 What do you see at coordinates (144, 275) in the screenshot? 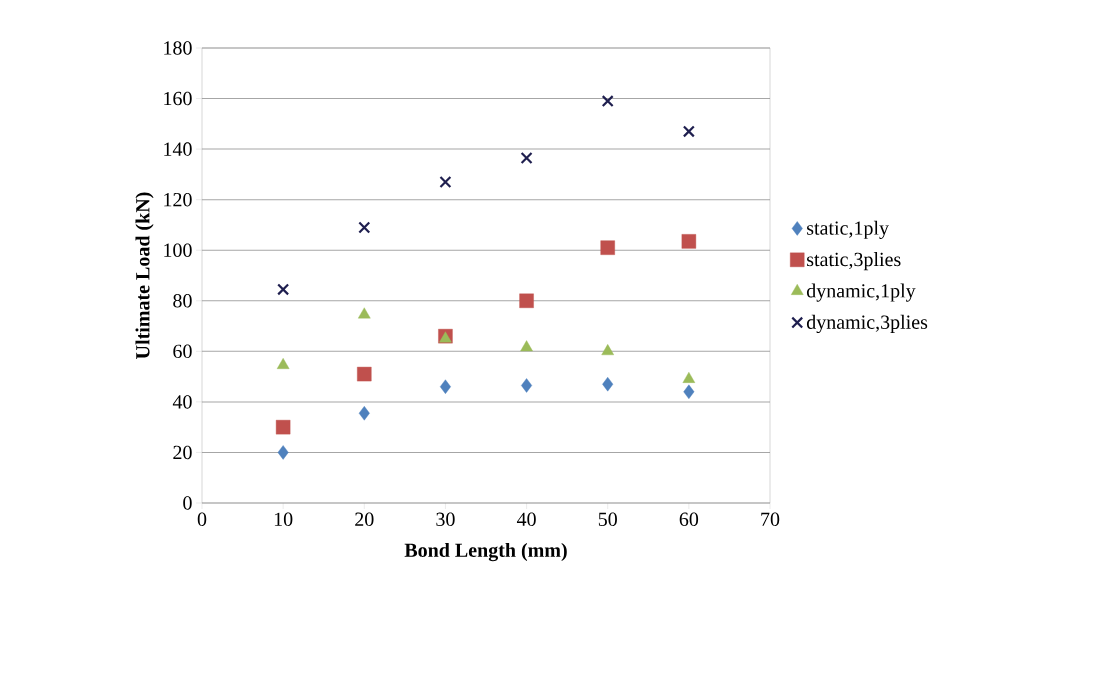
I see `y-axis-title: Ultimate Load (kN)` at bounding box center [144, 275].